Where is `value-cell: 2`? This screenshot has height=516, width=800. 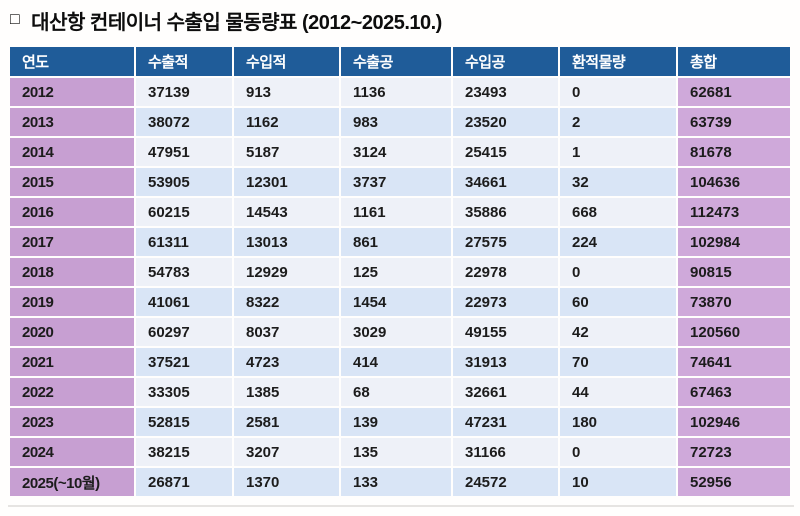
value-cell: 2 is located at coordinates (618, 122).